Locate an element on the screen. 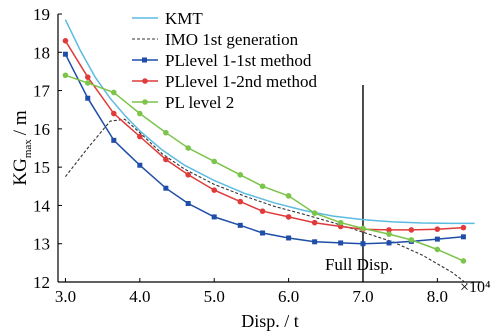  x-tick-label: 5.0 is located at coordinates (214, 296).